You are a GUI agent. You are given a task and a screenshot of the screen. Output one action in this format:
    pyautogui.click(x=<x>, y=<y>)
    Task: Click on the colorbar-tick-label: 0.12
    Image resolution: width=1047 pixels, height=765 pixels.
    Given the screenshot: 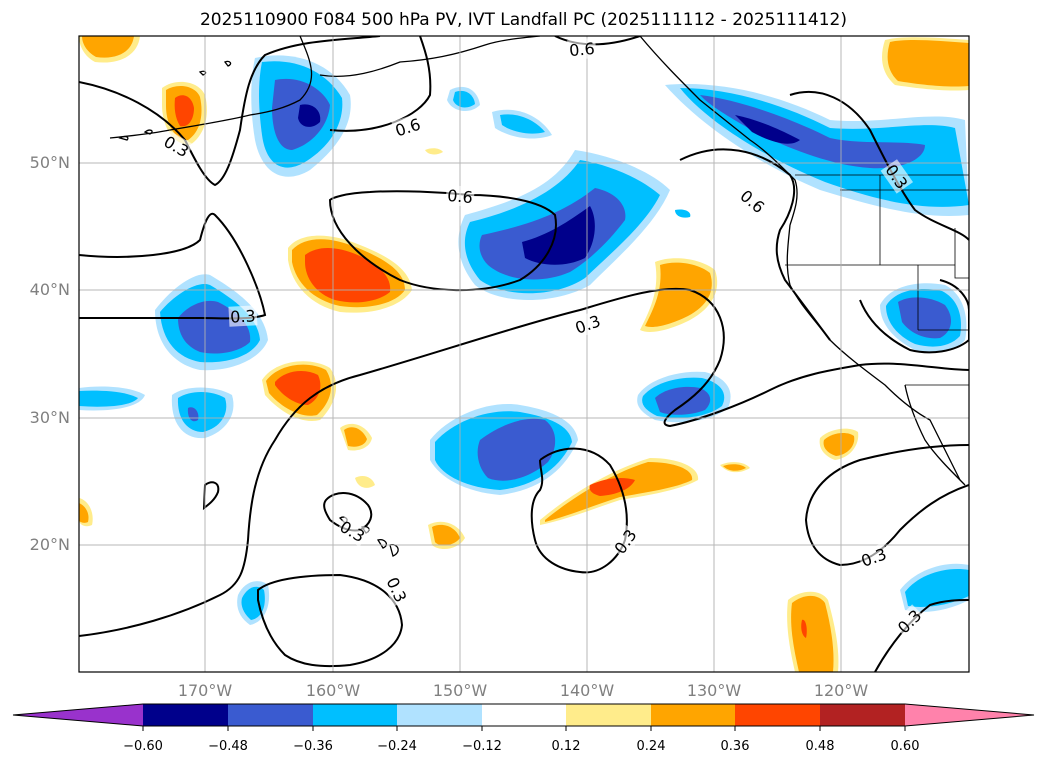 What is the action you would take?
    pyautogui.click(x=566, y=746)
    